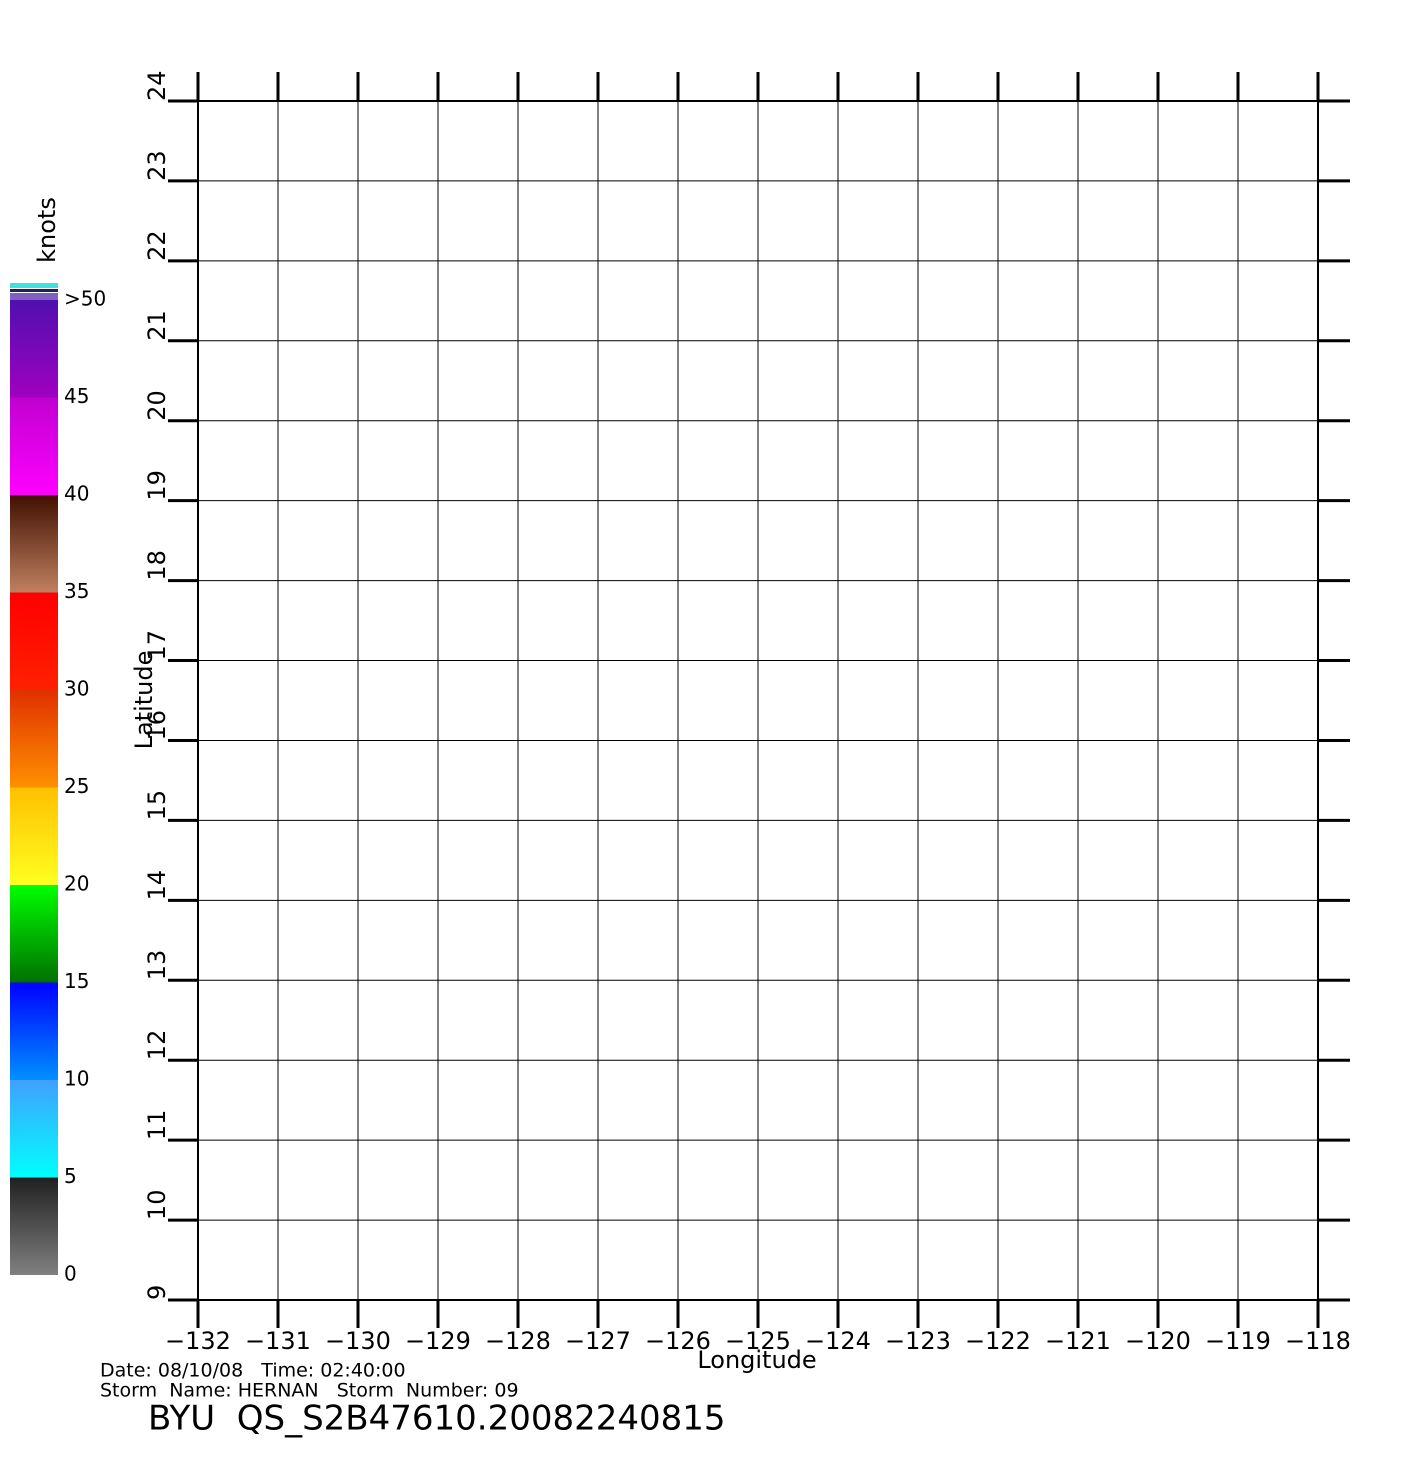 This screenshot has width=1420, height=1480. Describe the element at coordinates (678, 1341) in the screenshot. I see `x-tick-label: −126` at that location.